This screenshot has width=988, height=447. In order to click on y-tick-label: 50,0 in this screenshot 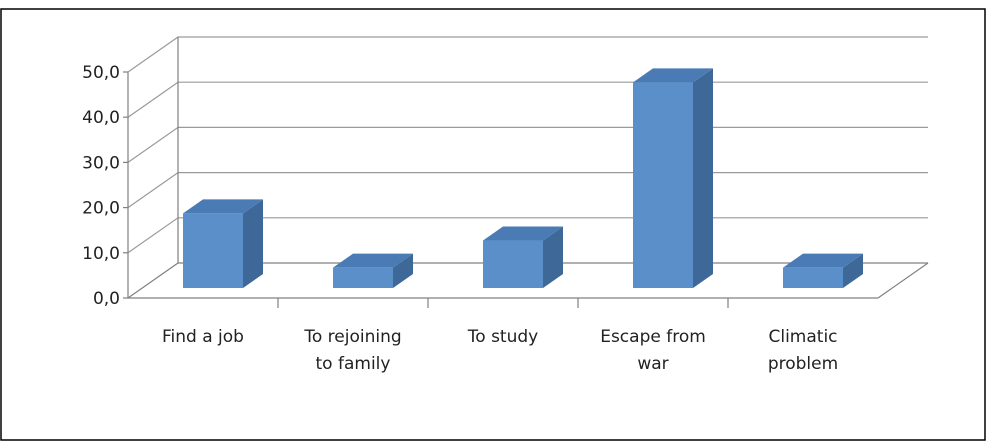, I will do `click(101, 73)`.